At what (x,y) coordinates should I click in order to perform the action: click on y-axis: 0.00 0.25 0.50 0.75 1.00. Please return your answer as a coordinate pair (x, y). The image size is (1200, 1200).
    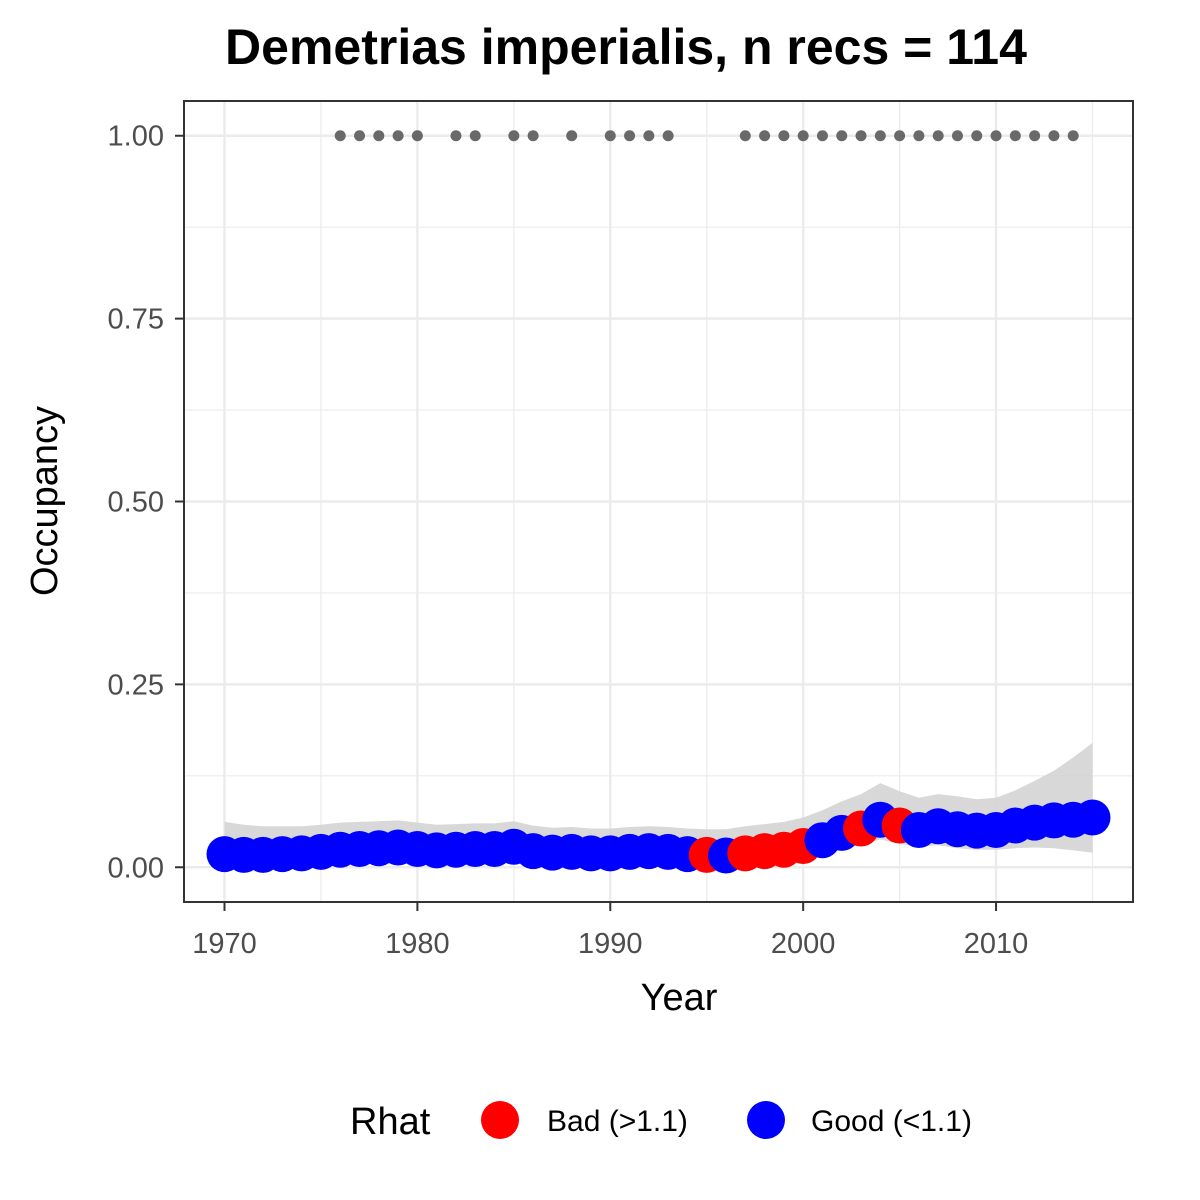
    Looking at the image, I should click on (146, 502).